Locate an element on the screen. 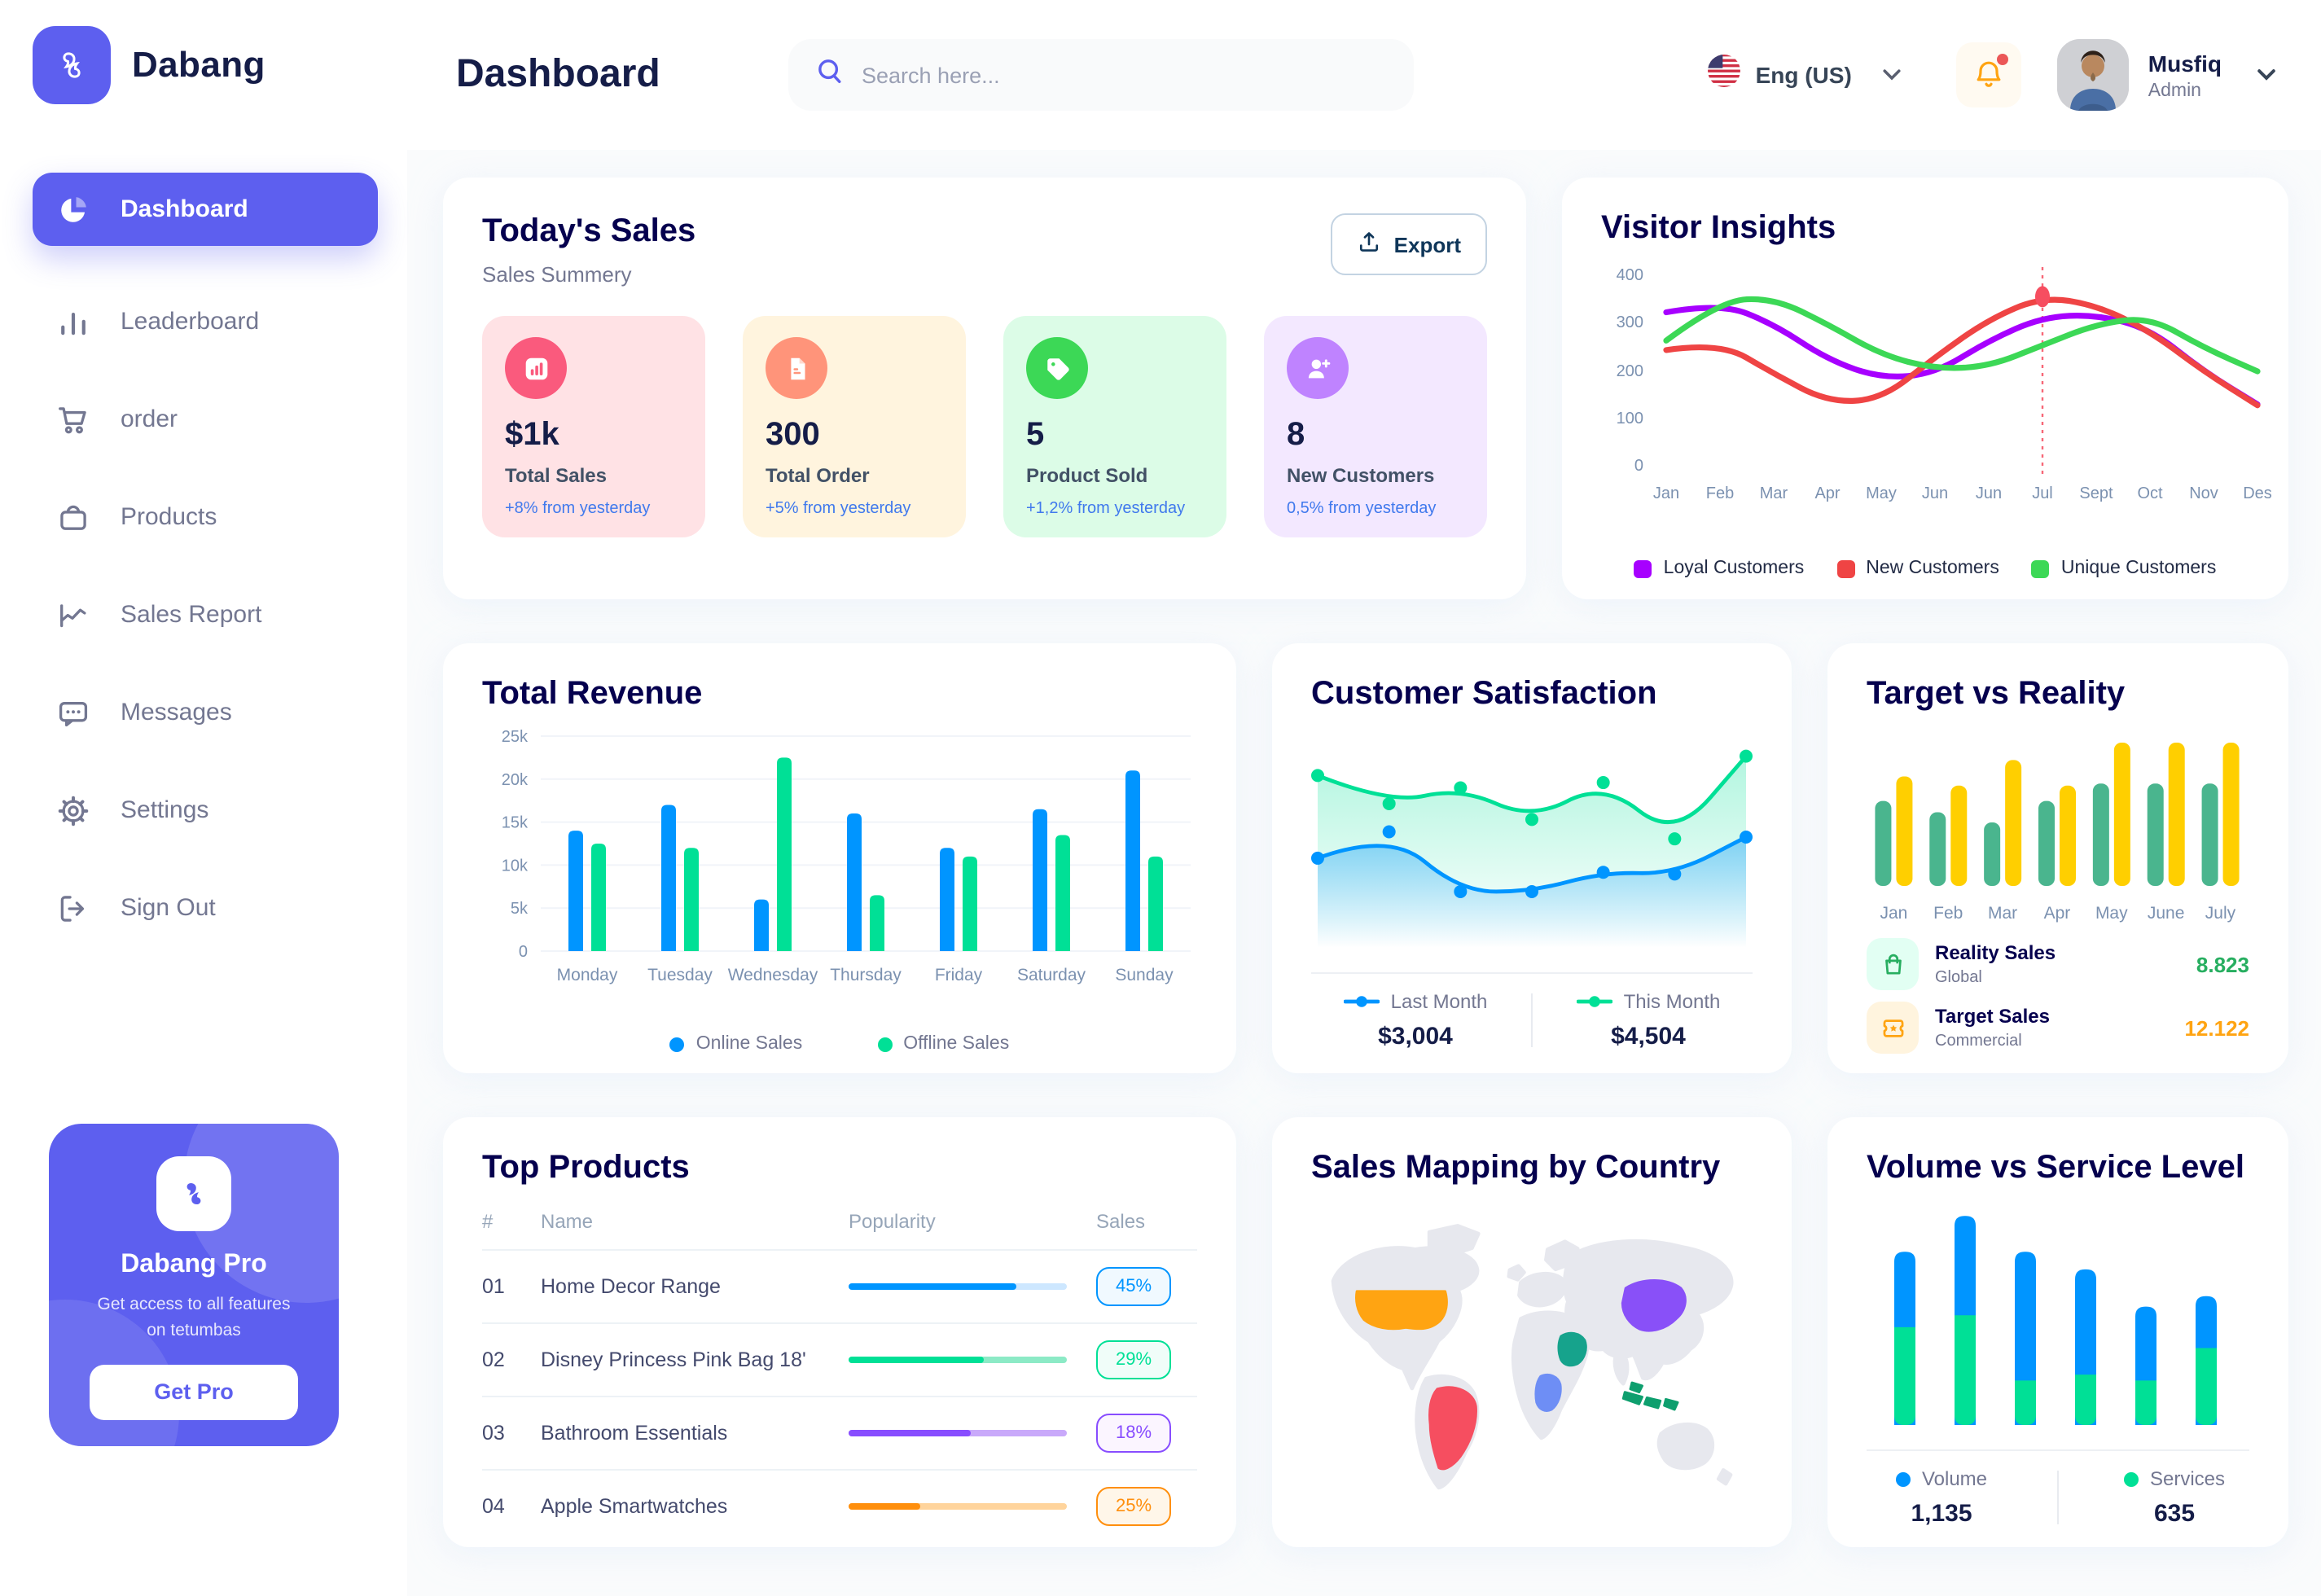  svg-text: 0 is located at coordinates (523, 952).